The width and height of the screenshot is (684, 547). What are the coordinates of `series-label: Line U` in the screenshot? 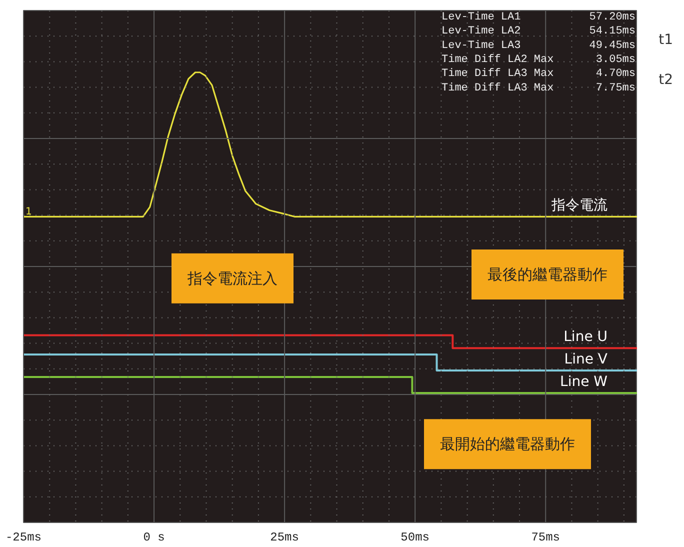 It's located at (586, 337).